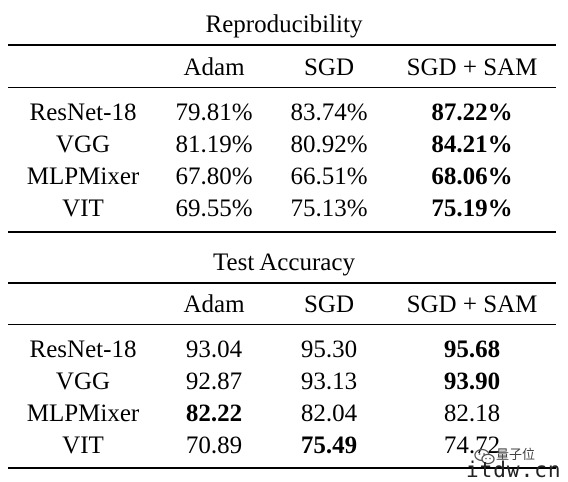 This screenshot has width=568, height=482. Describe the element at coordinates (284, 446) in the screenshot. I see `table-row: VIT 70.89 75.49 74.72` at that location.